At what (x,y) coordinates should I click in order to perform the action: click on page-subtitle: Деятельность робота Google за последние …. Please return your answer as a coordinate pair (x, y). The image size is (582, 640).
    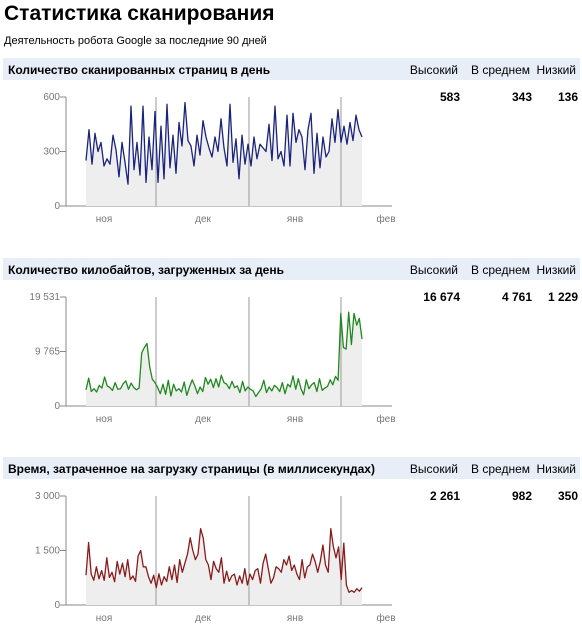
    Looking at the image, I should click on (135, 41).